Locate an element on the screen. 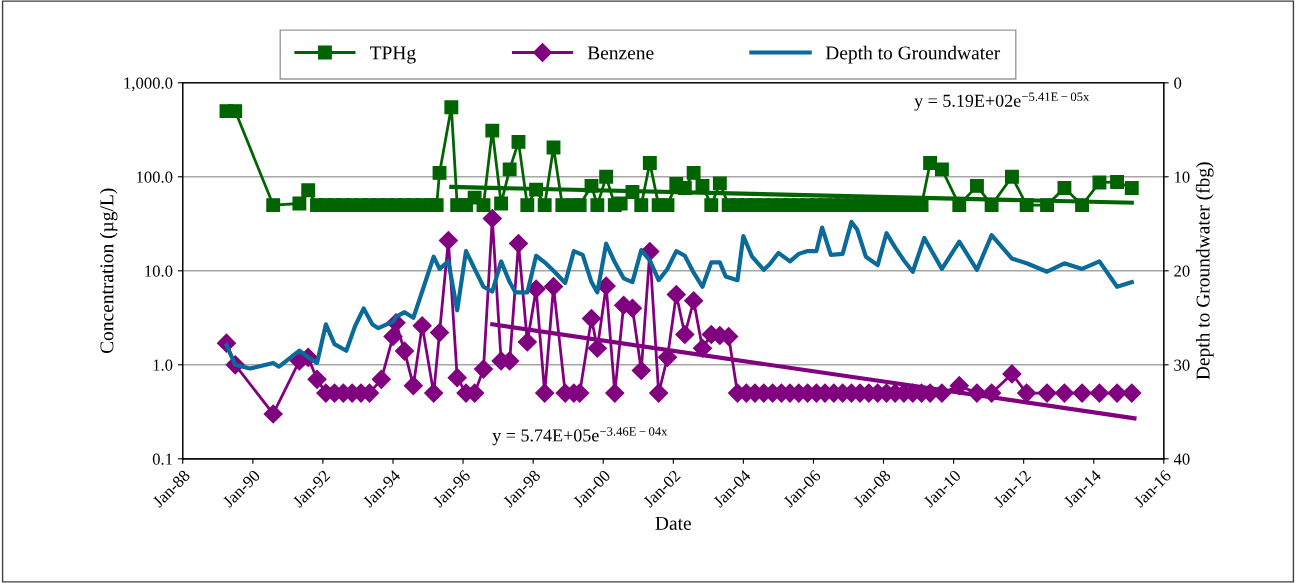 The width and height of the screenshot is (1296, 583). y2-tick-label: 30 is located at coordinates (1182, 365).